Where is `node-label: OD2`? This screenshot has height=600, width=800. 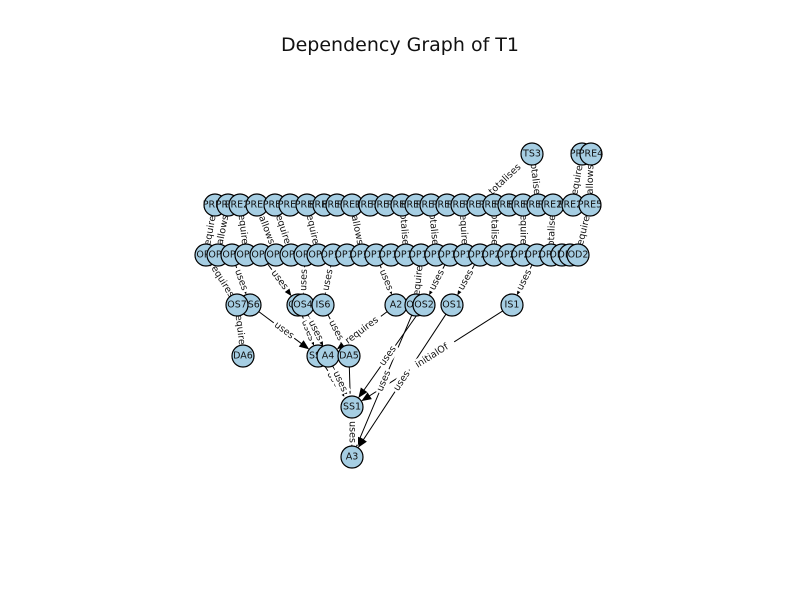
node-label: OD2 is located at coordinates (578, 255).